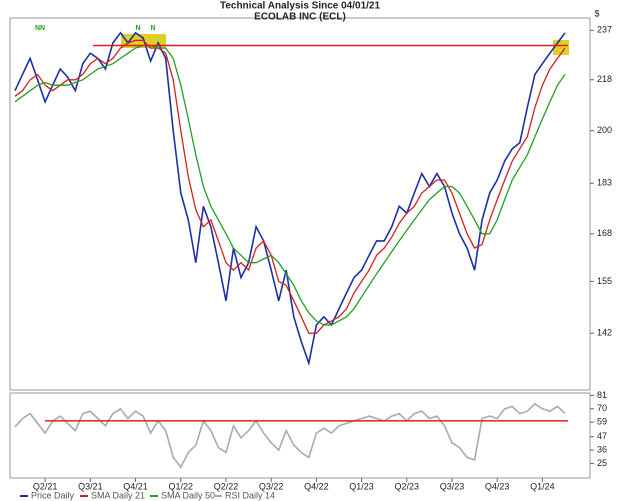  Describe the element at coordinates (602, 408) in the screenshot. I see `y-tick-label: 70` at that location.